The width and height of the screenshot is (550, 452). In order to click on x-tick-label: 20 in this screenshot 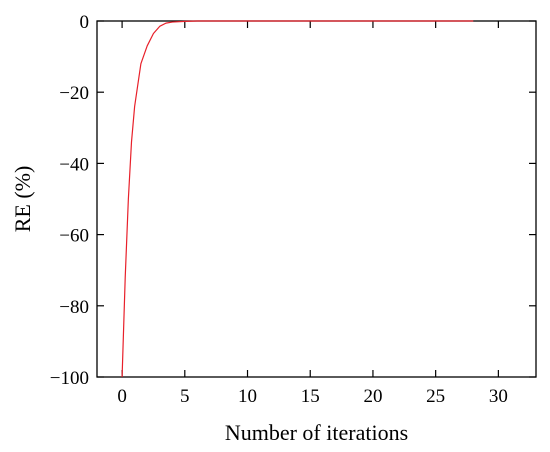, I will do `click(372, 396)`.